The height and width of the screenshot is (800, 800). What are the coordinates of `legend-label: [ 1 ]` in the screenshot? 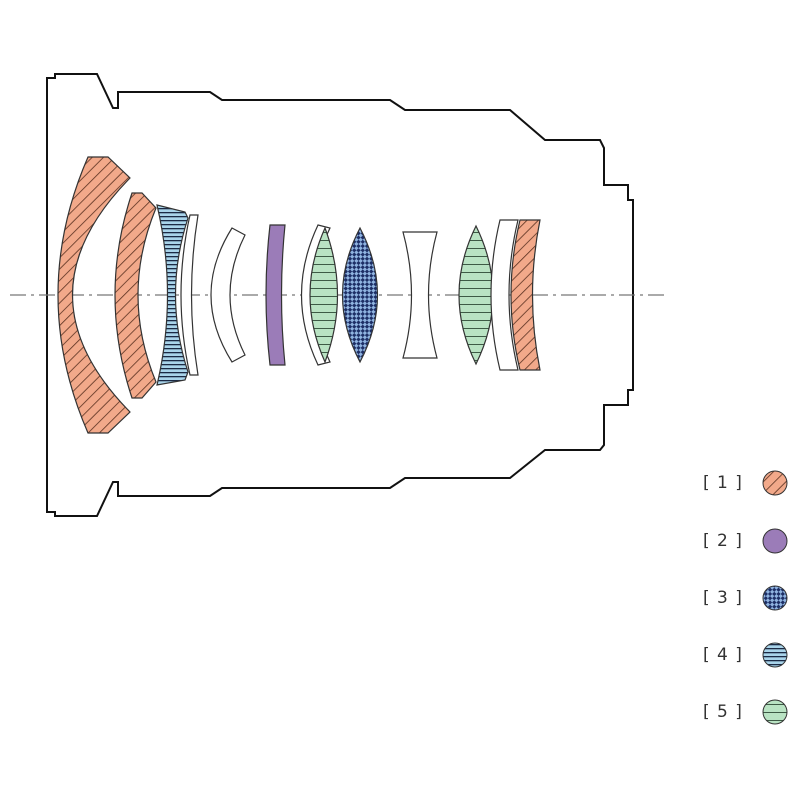 It's located at (723, 483).